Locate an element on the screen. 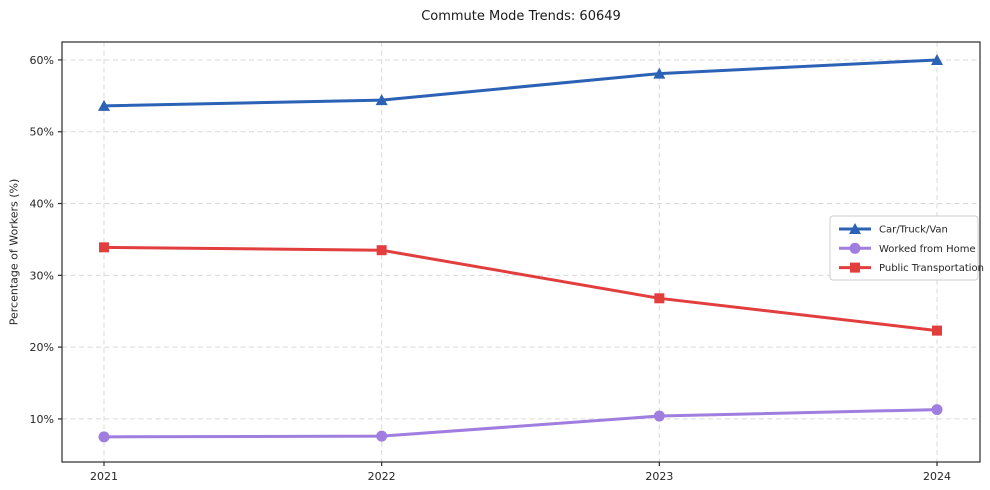  legend-box is located at coordinates (904, 248).